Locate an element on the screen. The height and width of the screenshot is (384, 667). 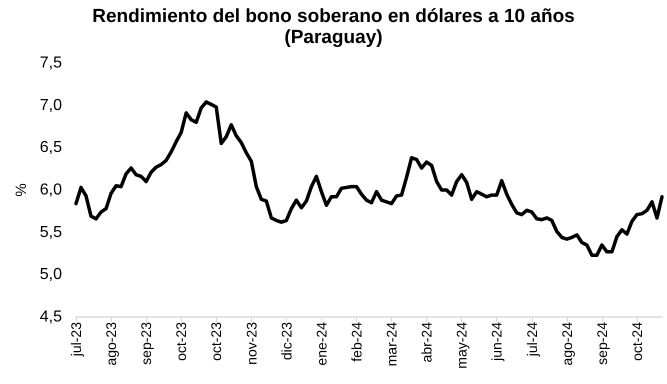
x-tick-label: may-24 is located at coordinates (462, 345).